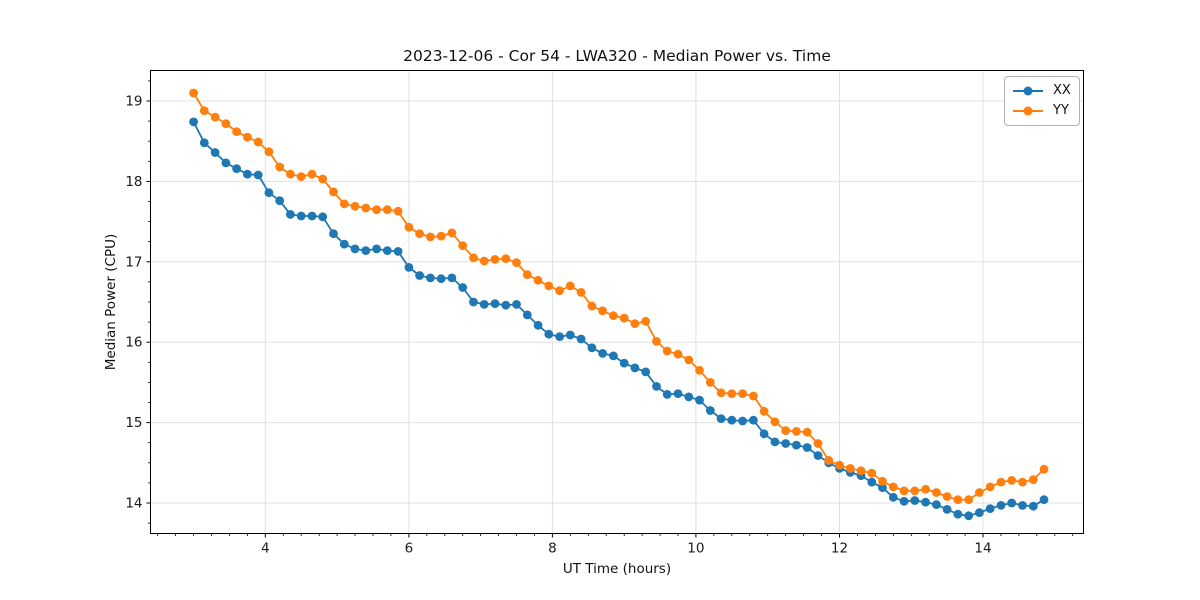 This screenshot has height=600, width=1200. I want to click on y-tick-label: 19, so click(133, 102).